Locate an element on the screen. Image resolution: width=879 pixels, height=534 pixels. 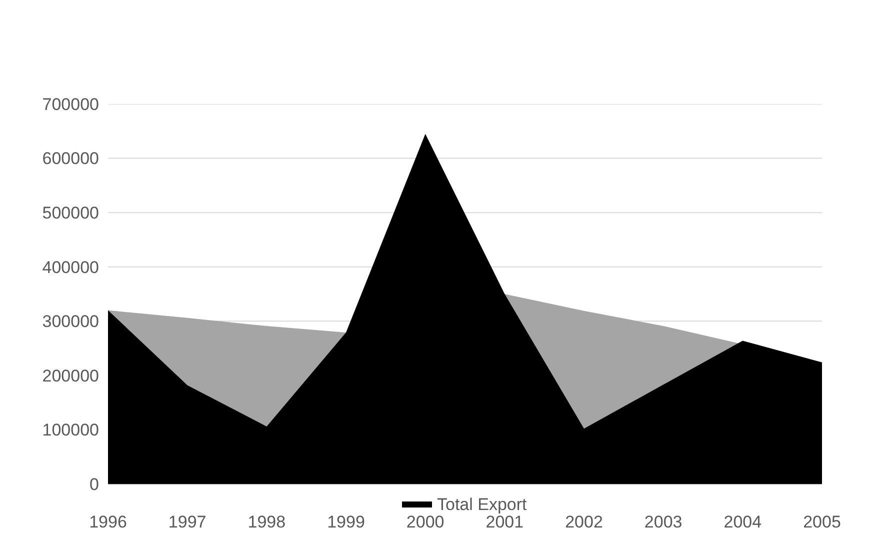
x-tick-label: 1996 is located at coordinates (108, 522).